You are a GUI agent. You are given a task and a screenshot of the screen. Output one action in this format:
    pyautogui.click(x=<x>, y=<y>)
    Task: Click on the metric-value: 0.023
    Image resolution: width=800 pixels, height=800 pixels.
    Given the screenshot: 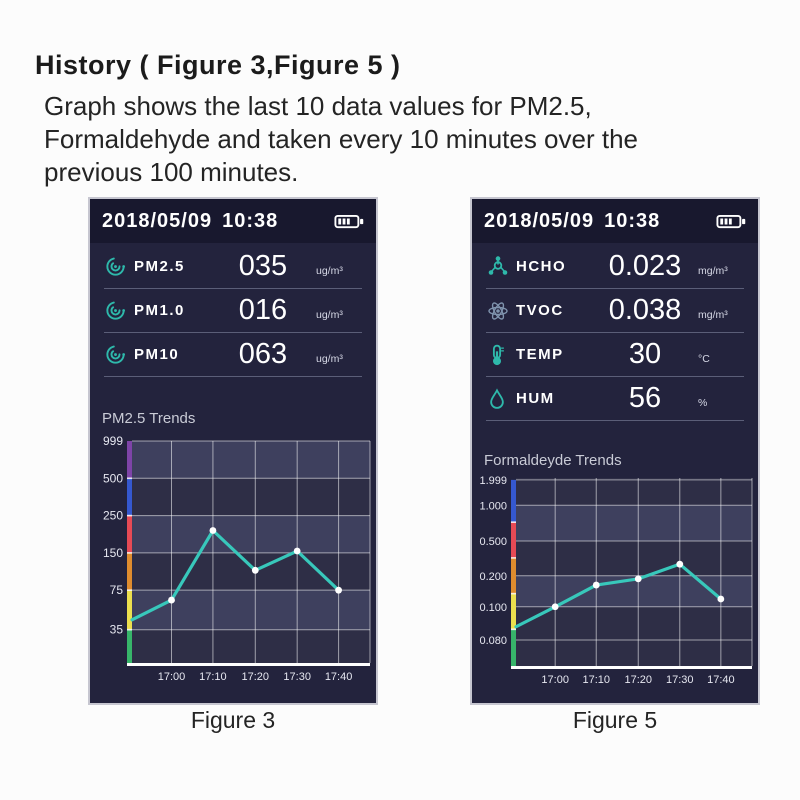 What is the action you would take?
    pyautogui.click(x=645, y=266)
    